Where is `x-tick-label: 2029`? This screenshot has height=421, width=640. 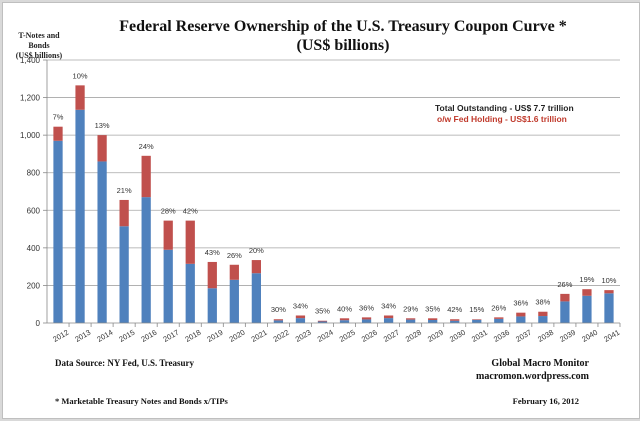
x-tick-label: 2029 is located at coordinates (435, 336).